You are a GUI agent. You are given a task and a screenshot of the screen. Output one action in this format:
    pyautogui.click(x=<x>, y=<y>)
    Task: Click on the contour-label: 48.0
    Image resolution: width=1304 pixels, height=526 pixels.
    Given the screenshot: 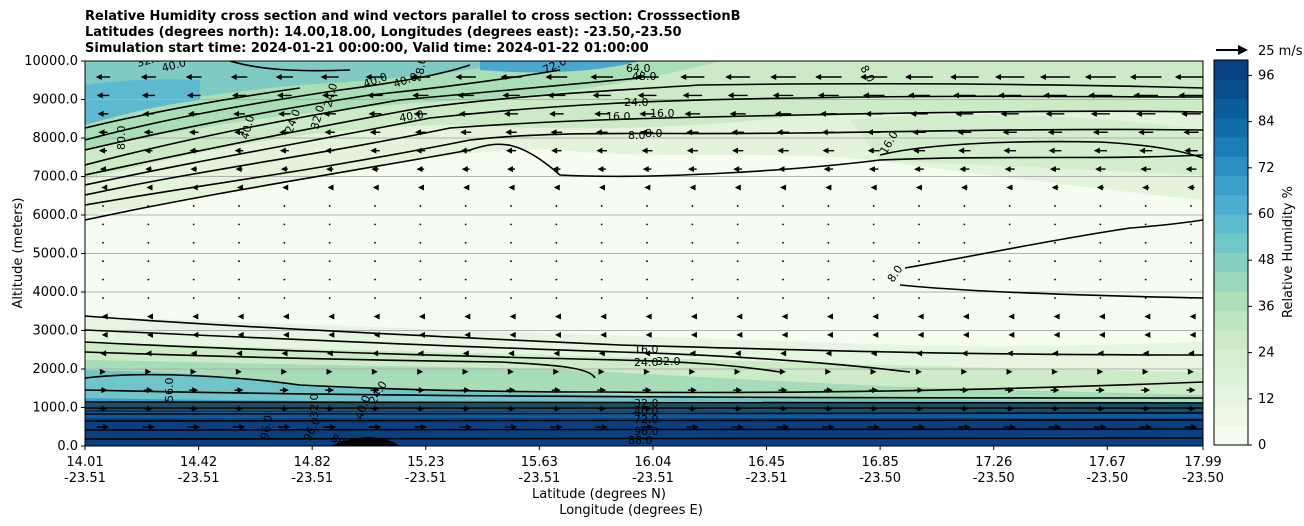 What is the action you would take?
    pyautogui.click(x=644, y=76)
    